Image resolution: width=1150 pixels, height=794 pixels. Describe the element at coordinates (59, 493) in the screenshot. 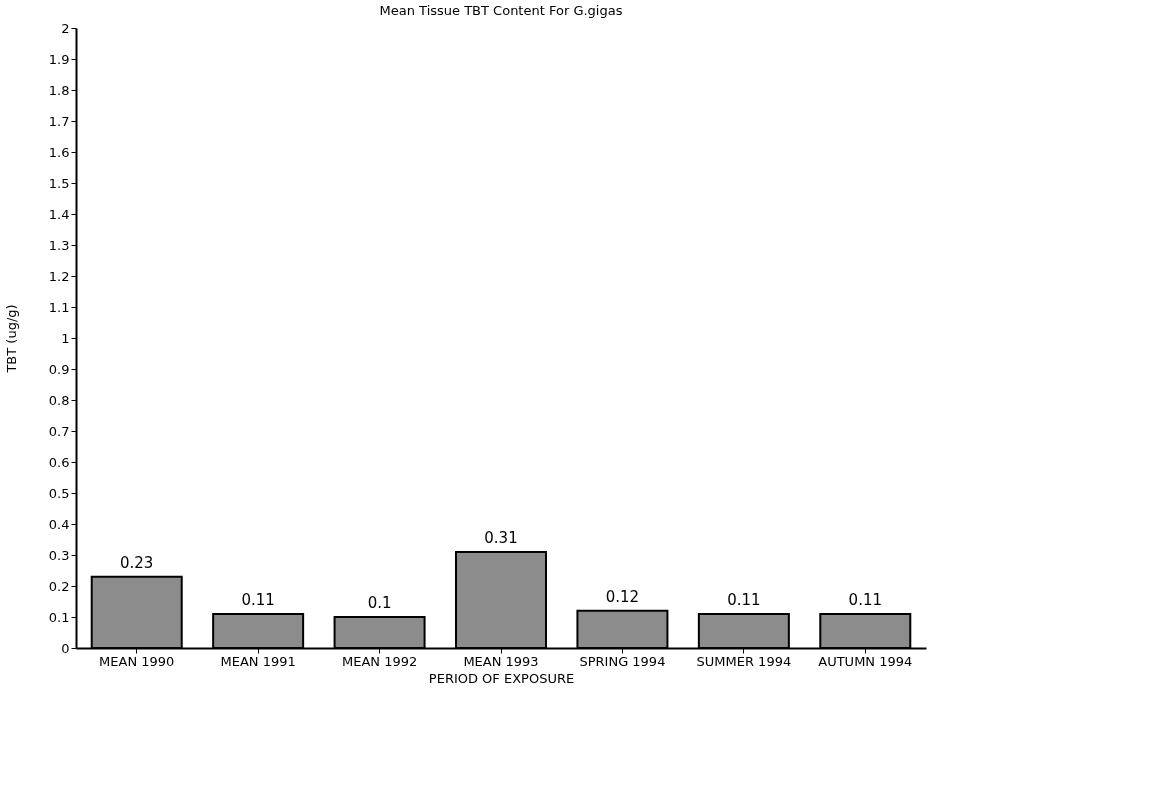

I see `y-tick-label: 0.5` at that location.